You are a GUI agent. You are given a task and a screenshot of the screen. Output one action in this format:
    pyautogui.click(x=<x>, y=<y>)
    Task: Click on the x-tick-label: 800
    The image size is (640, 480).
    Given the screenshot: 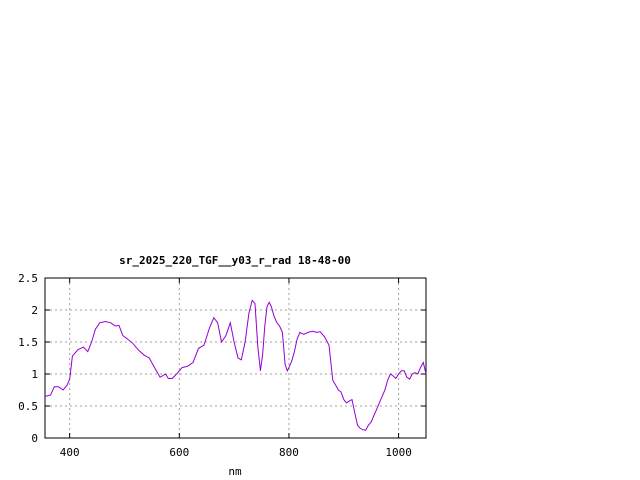 What is the action you would take?
    pyautogui.click(x=289, y=452)
    